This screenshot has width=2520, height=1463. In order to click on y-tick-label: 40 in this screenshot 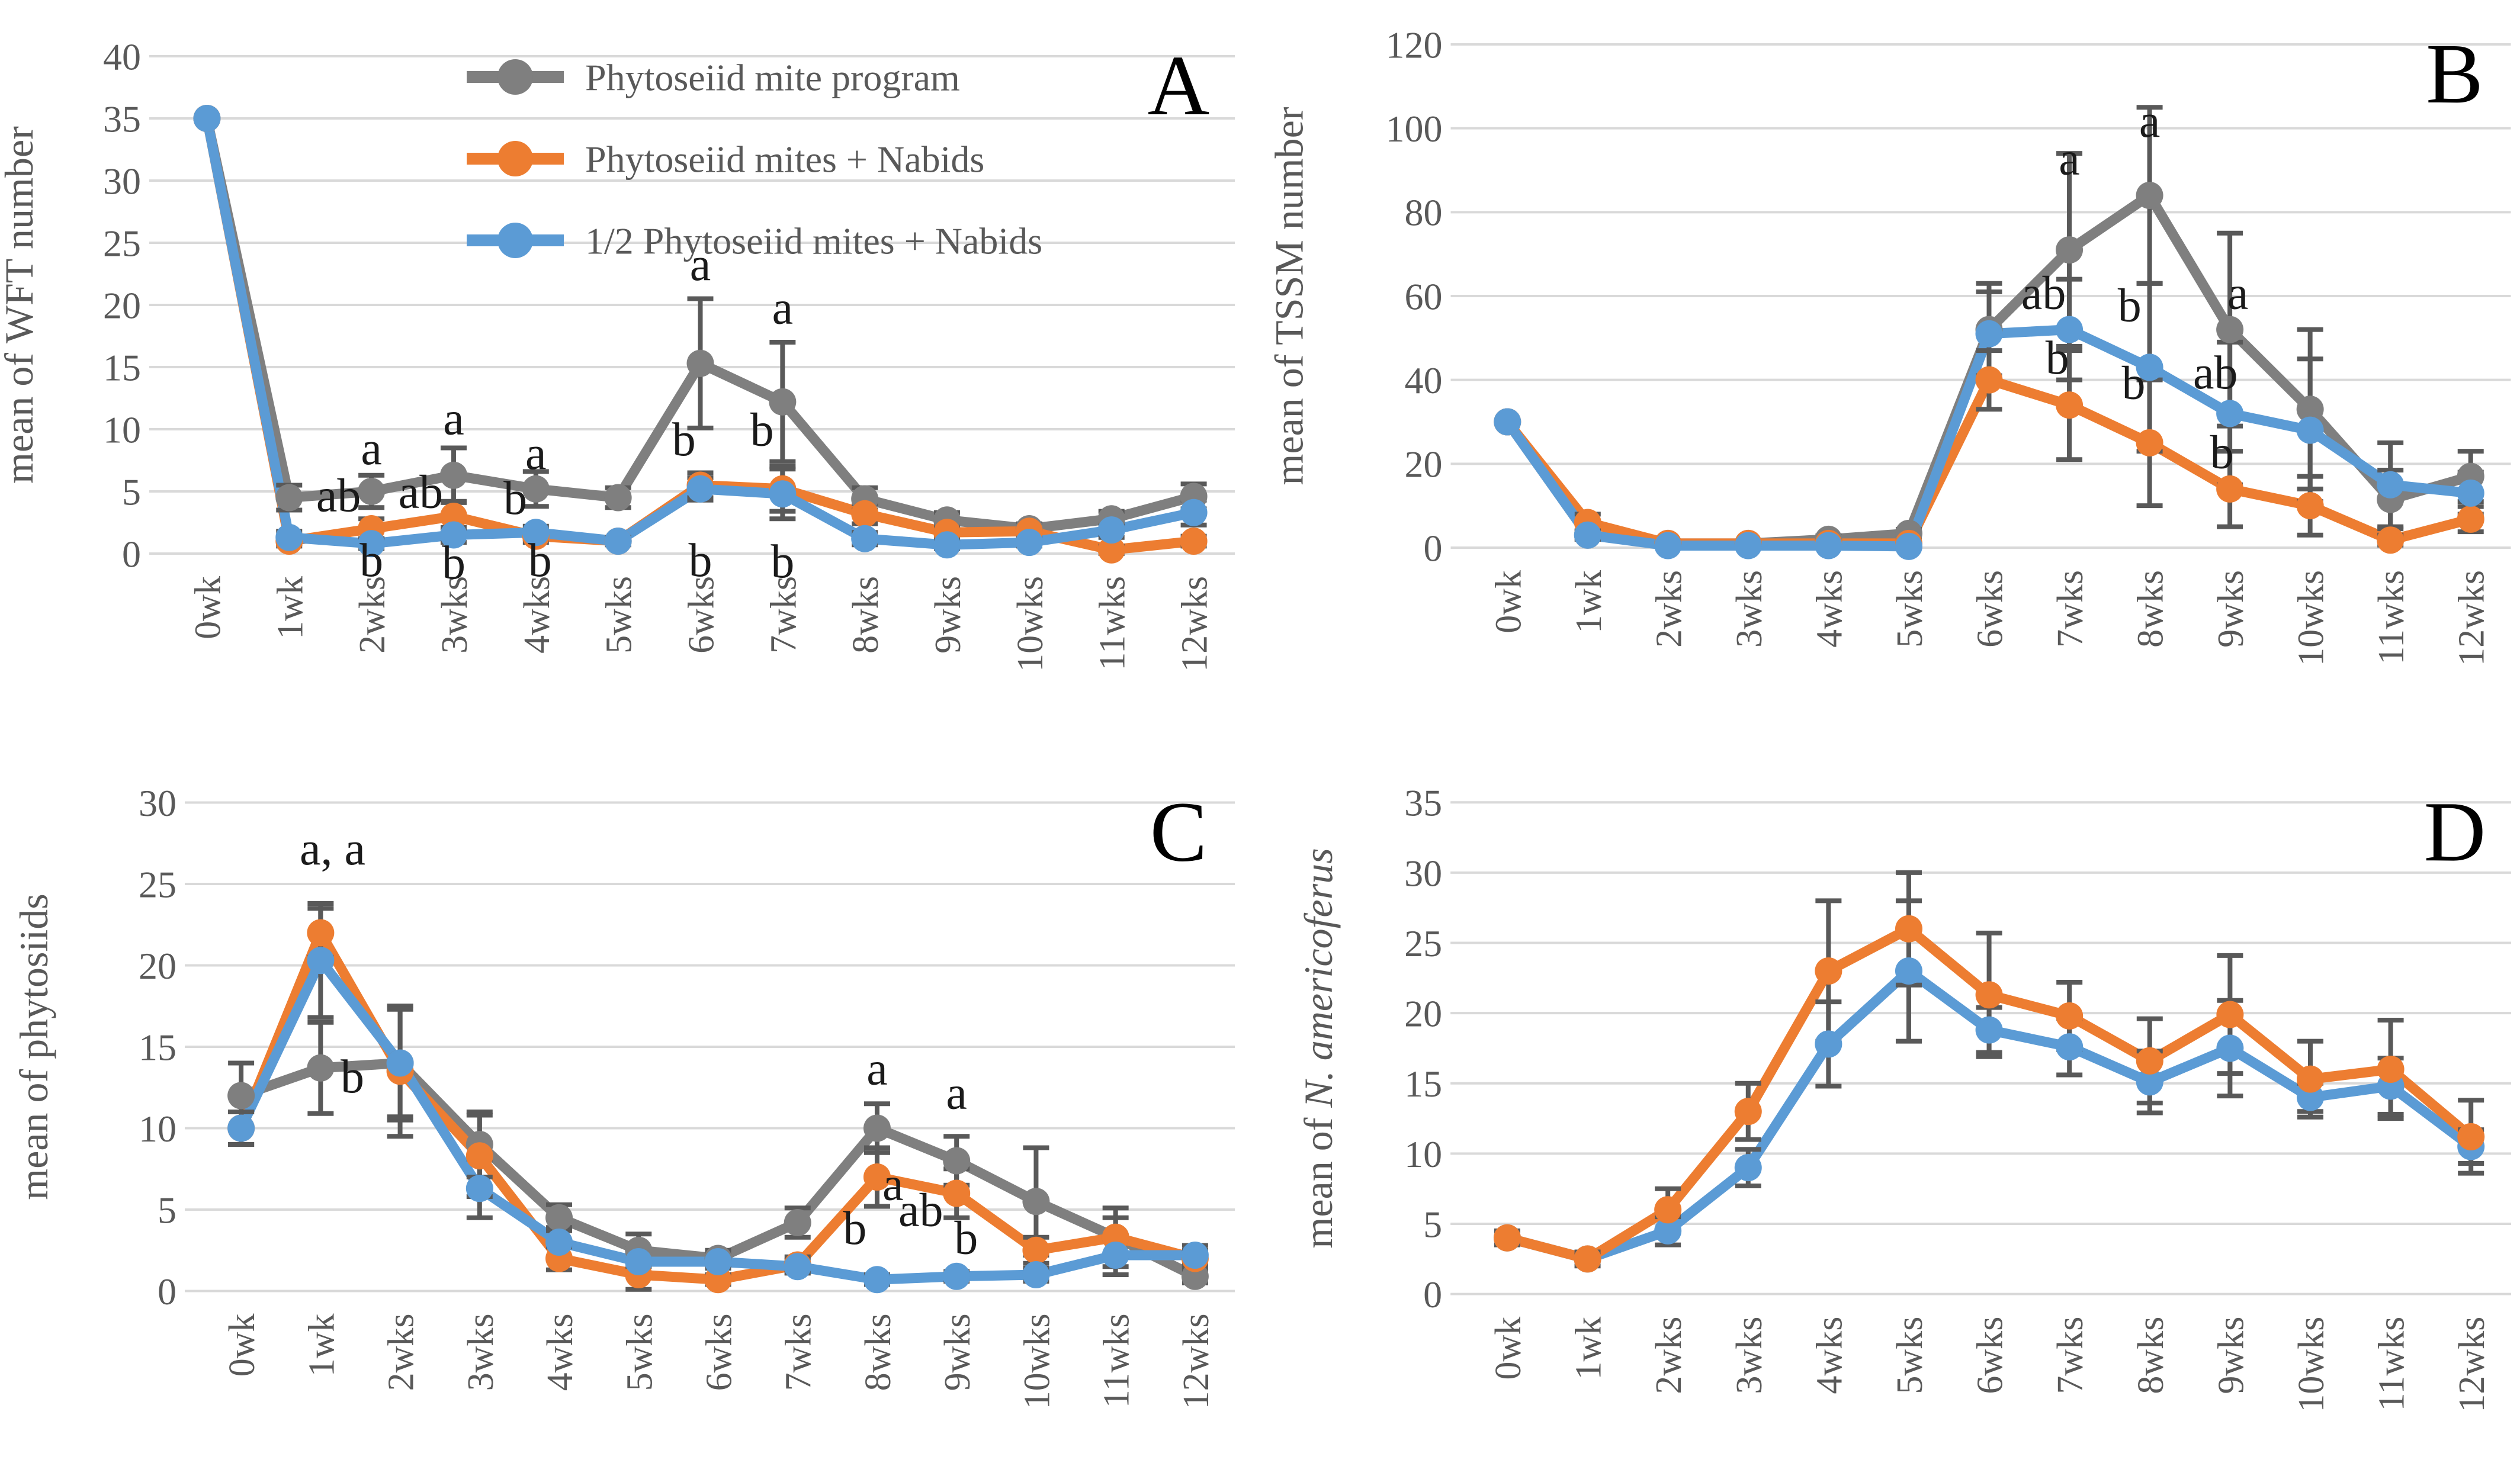, I will do `click(122, 57)`.